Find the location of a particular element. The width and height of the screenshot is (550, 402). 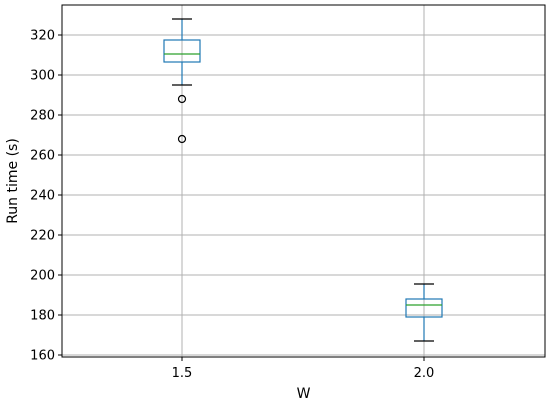

y-tick-label: 220 is located at coordinates (42, 236).